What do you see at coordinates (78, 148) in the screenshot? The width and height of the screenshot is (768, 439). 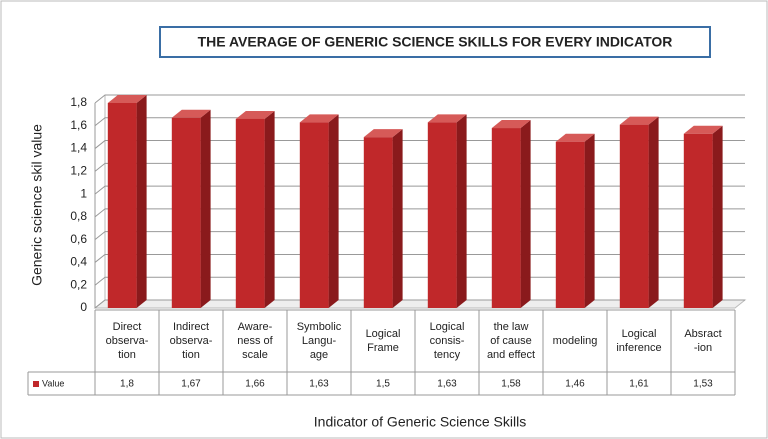 I see `y-tick-label: 1,4` at bounding box center [78, 148].